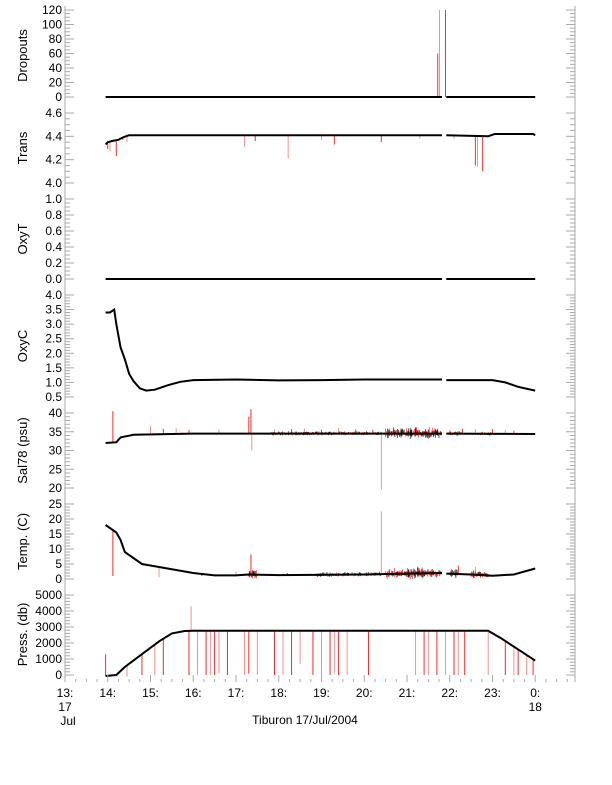 The image size is (612, 785). What do you see at coordinates (53, 263) in the screenshot?
I see `y-tick-label: 0.2` at bounding box center [53, 263].